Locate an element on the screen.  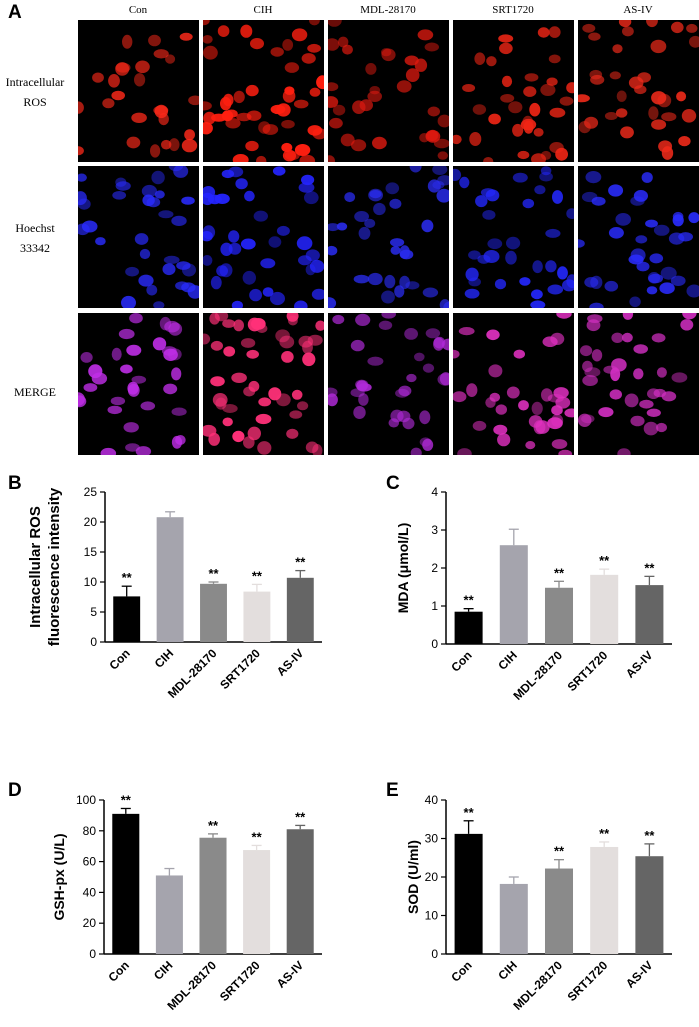
chart-d-x-tick-label: Con is located at coordinates (119, 971).